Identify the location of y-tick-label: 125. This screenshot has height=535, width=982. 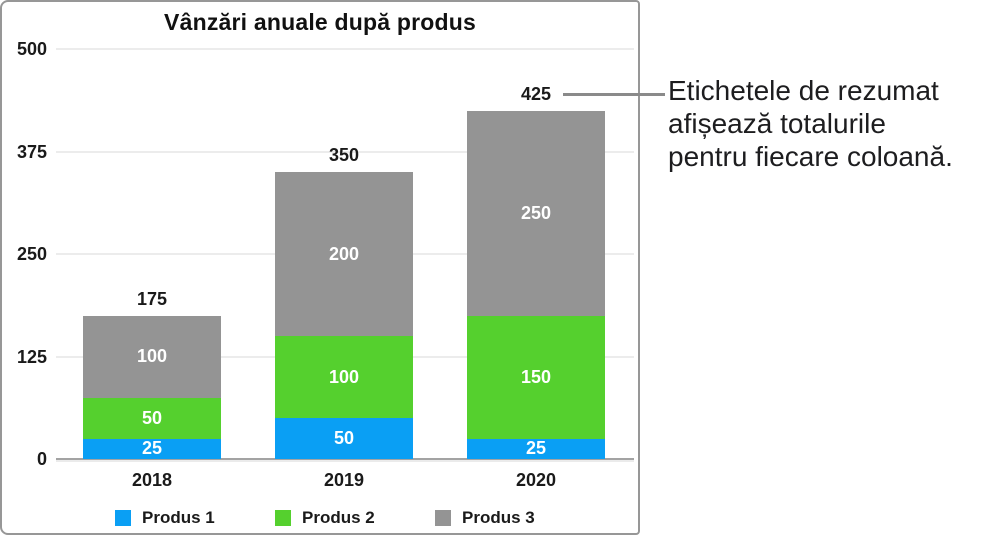
(31, 356).